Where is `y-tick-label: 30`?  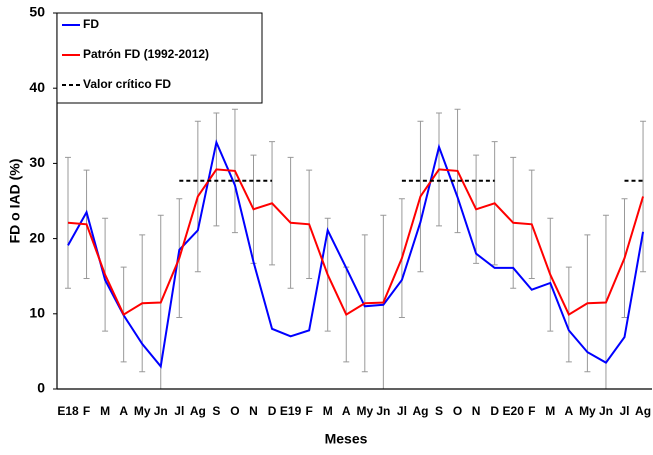
y-tick-label: 30 is located at coordinates (37, 162).